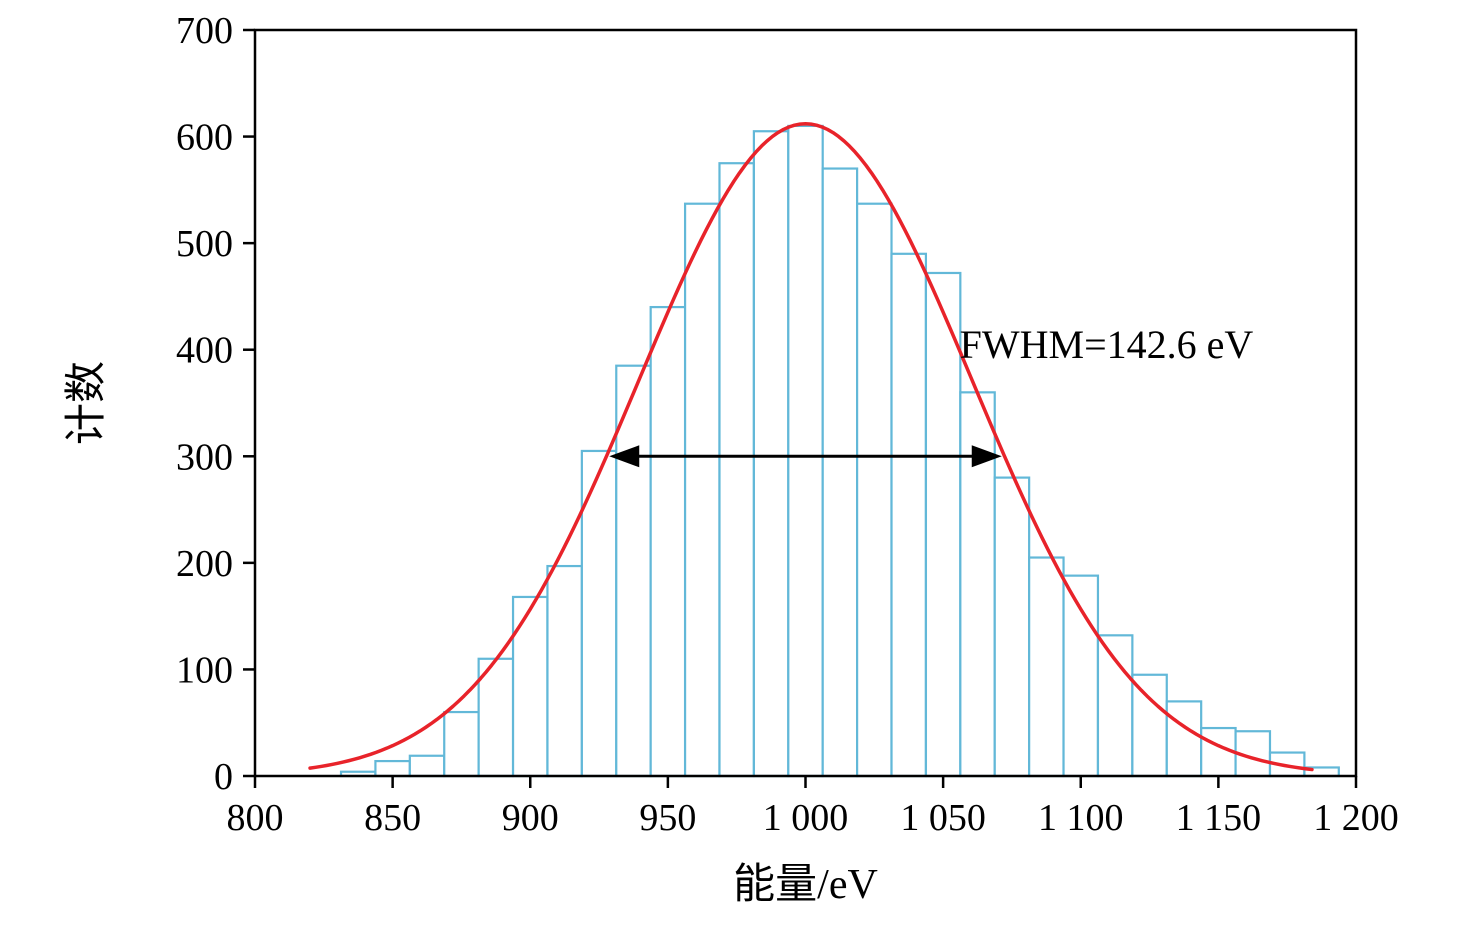 The height and width of the screenshot is (934, 1476). Describe the element at coordinates (87, 403) in the screenshot. I see `y-axis-label: 计数` at that location.